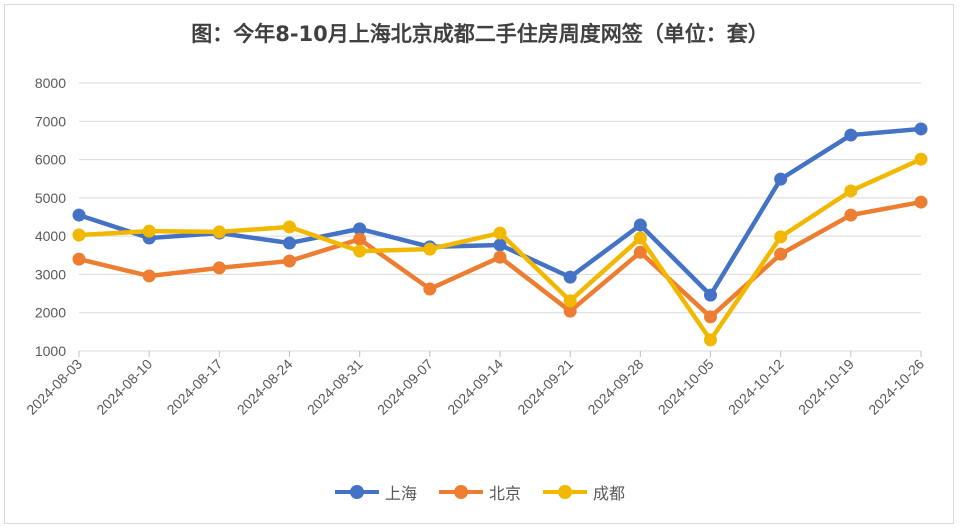 The image size is (960, 530). What do you see at coordinates (265, 387) in the screenshot?
I see `x-tick-label: 2024-08-24` at bounding box center [265, 387].